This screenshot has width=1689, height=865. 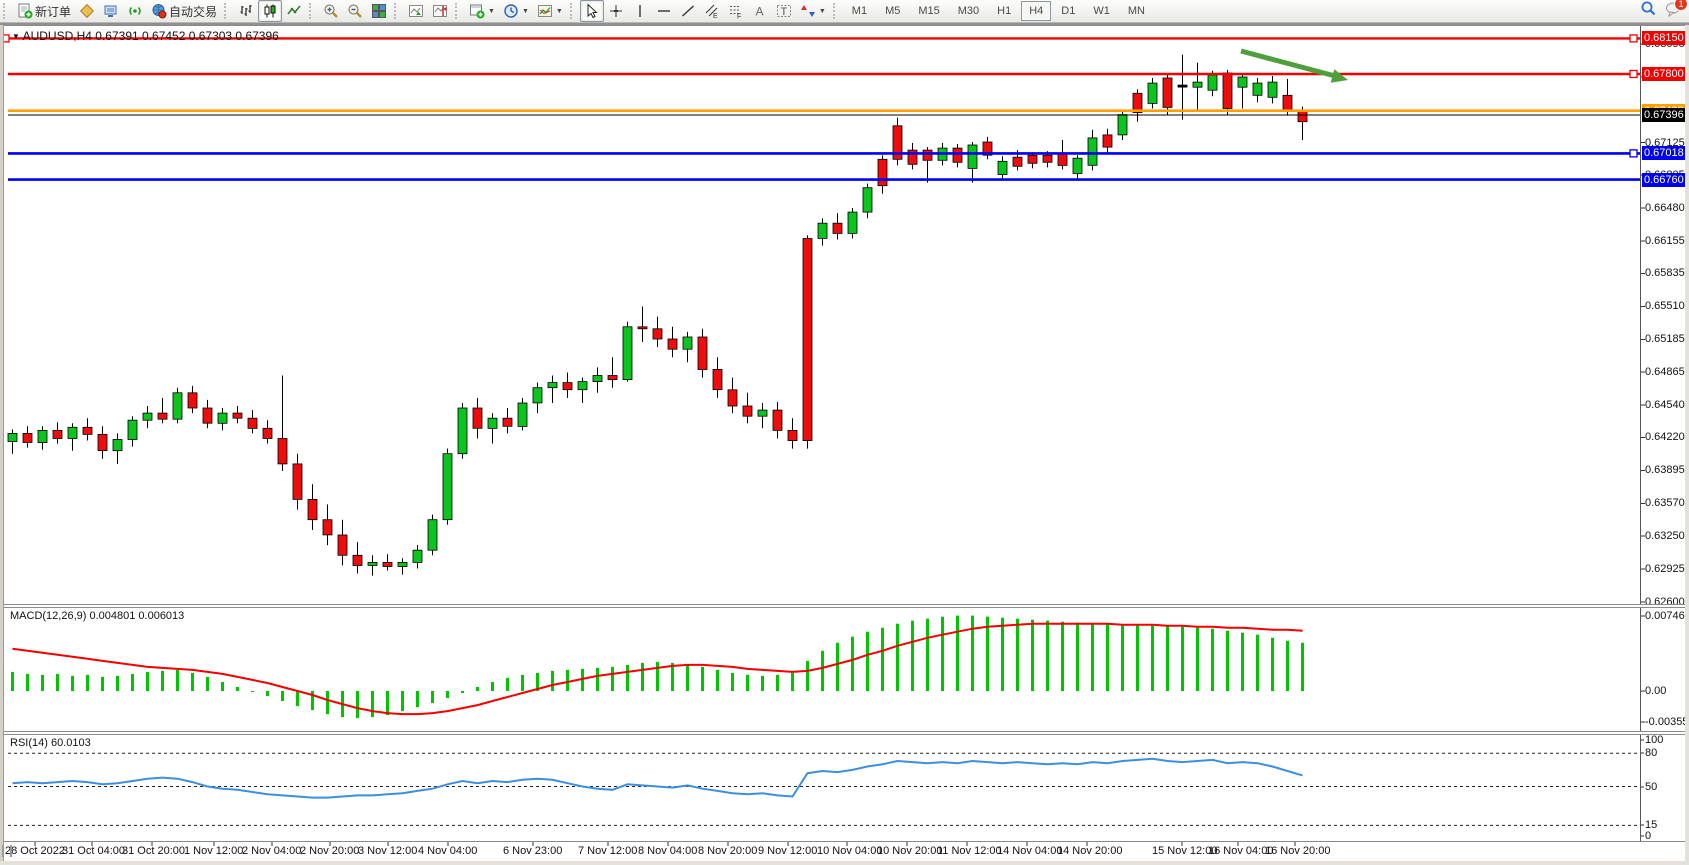 I want to click on chart-shift-button, so click(x=440, y=11).